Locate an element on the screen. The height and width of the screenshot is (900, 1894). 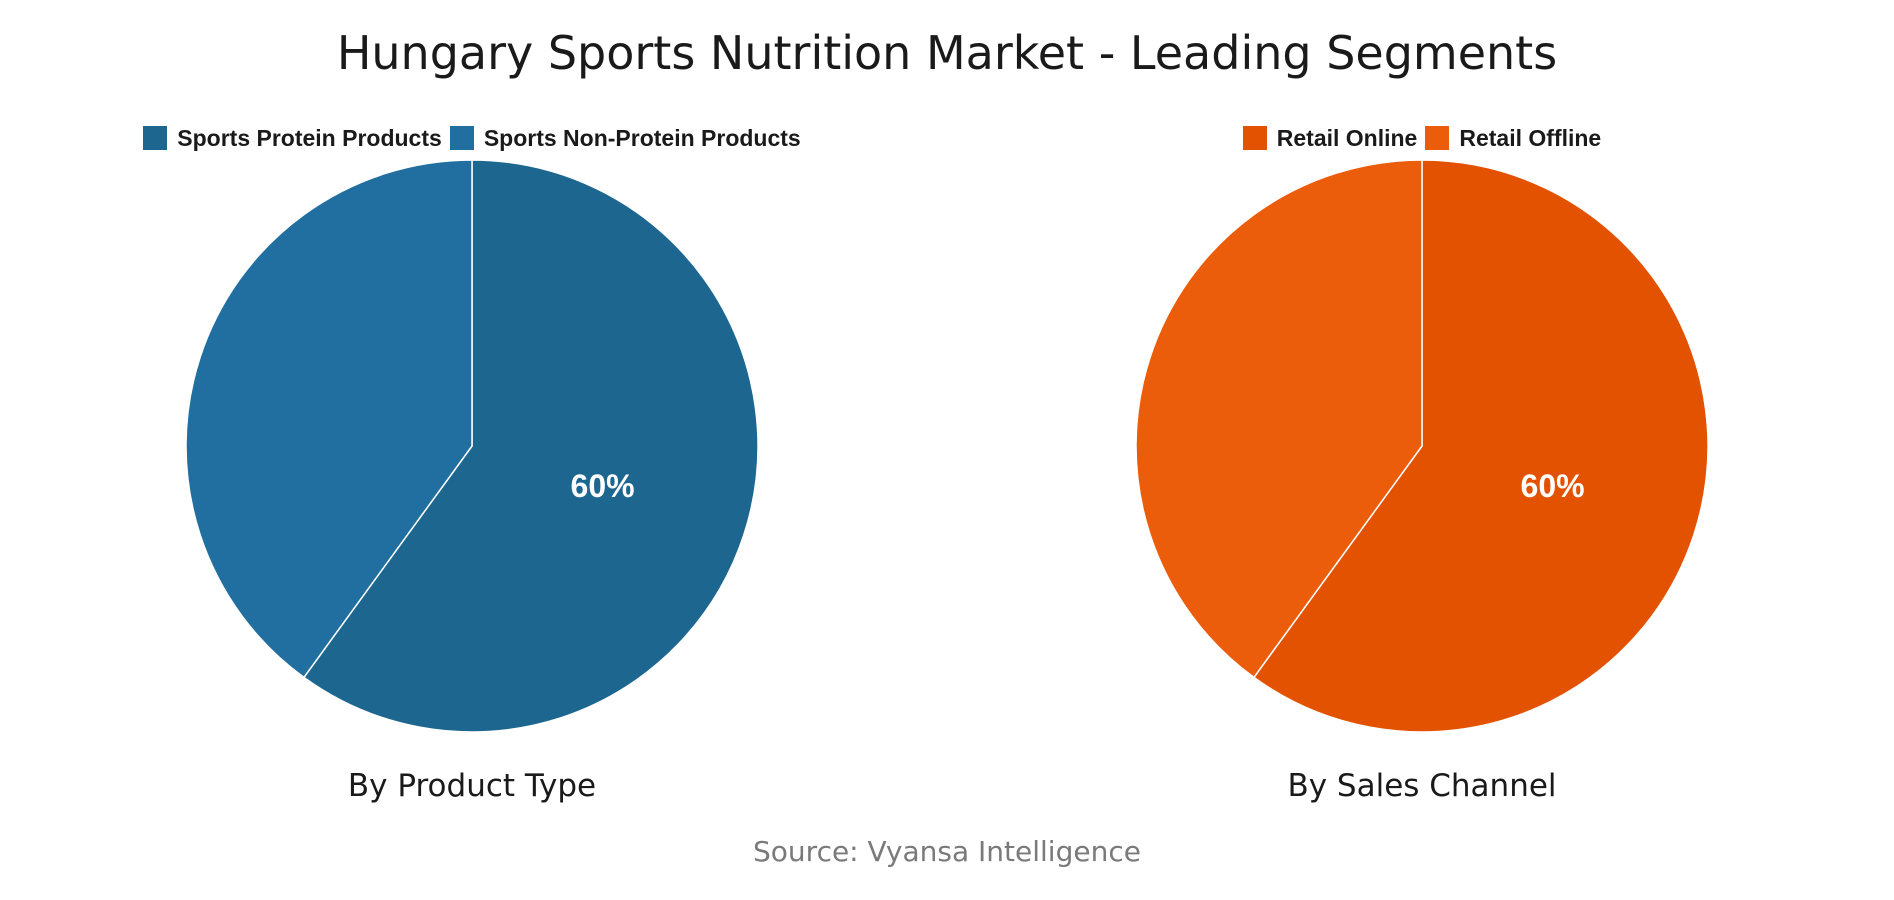
pie-label-retail-online: 60% is located at coordinates (1553, 486).